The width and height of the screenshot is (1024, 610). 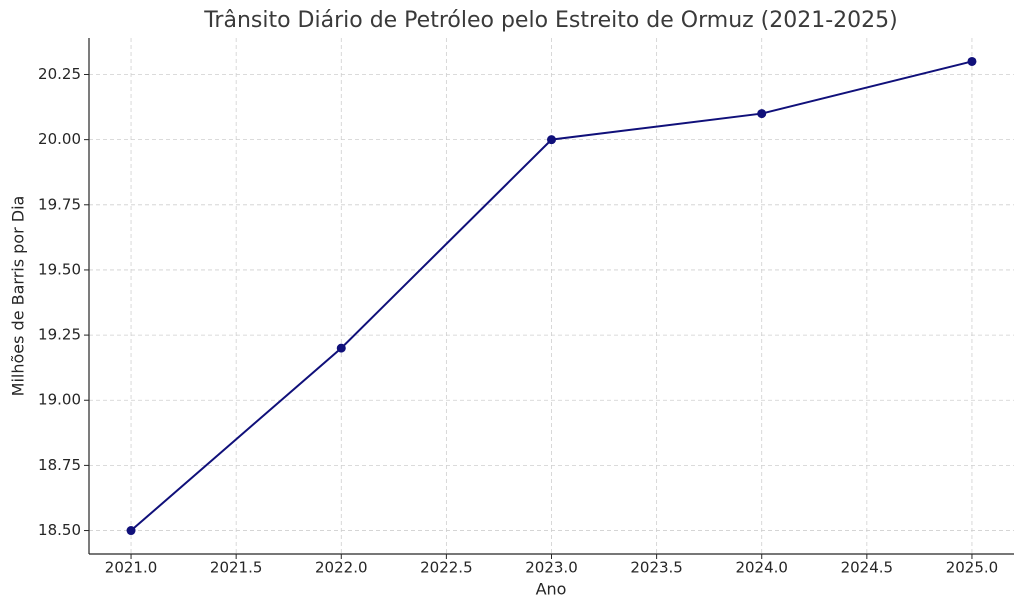 I want to click on x-tick-label: 2023.5, so click(x=656, y=568).